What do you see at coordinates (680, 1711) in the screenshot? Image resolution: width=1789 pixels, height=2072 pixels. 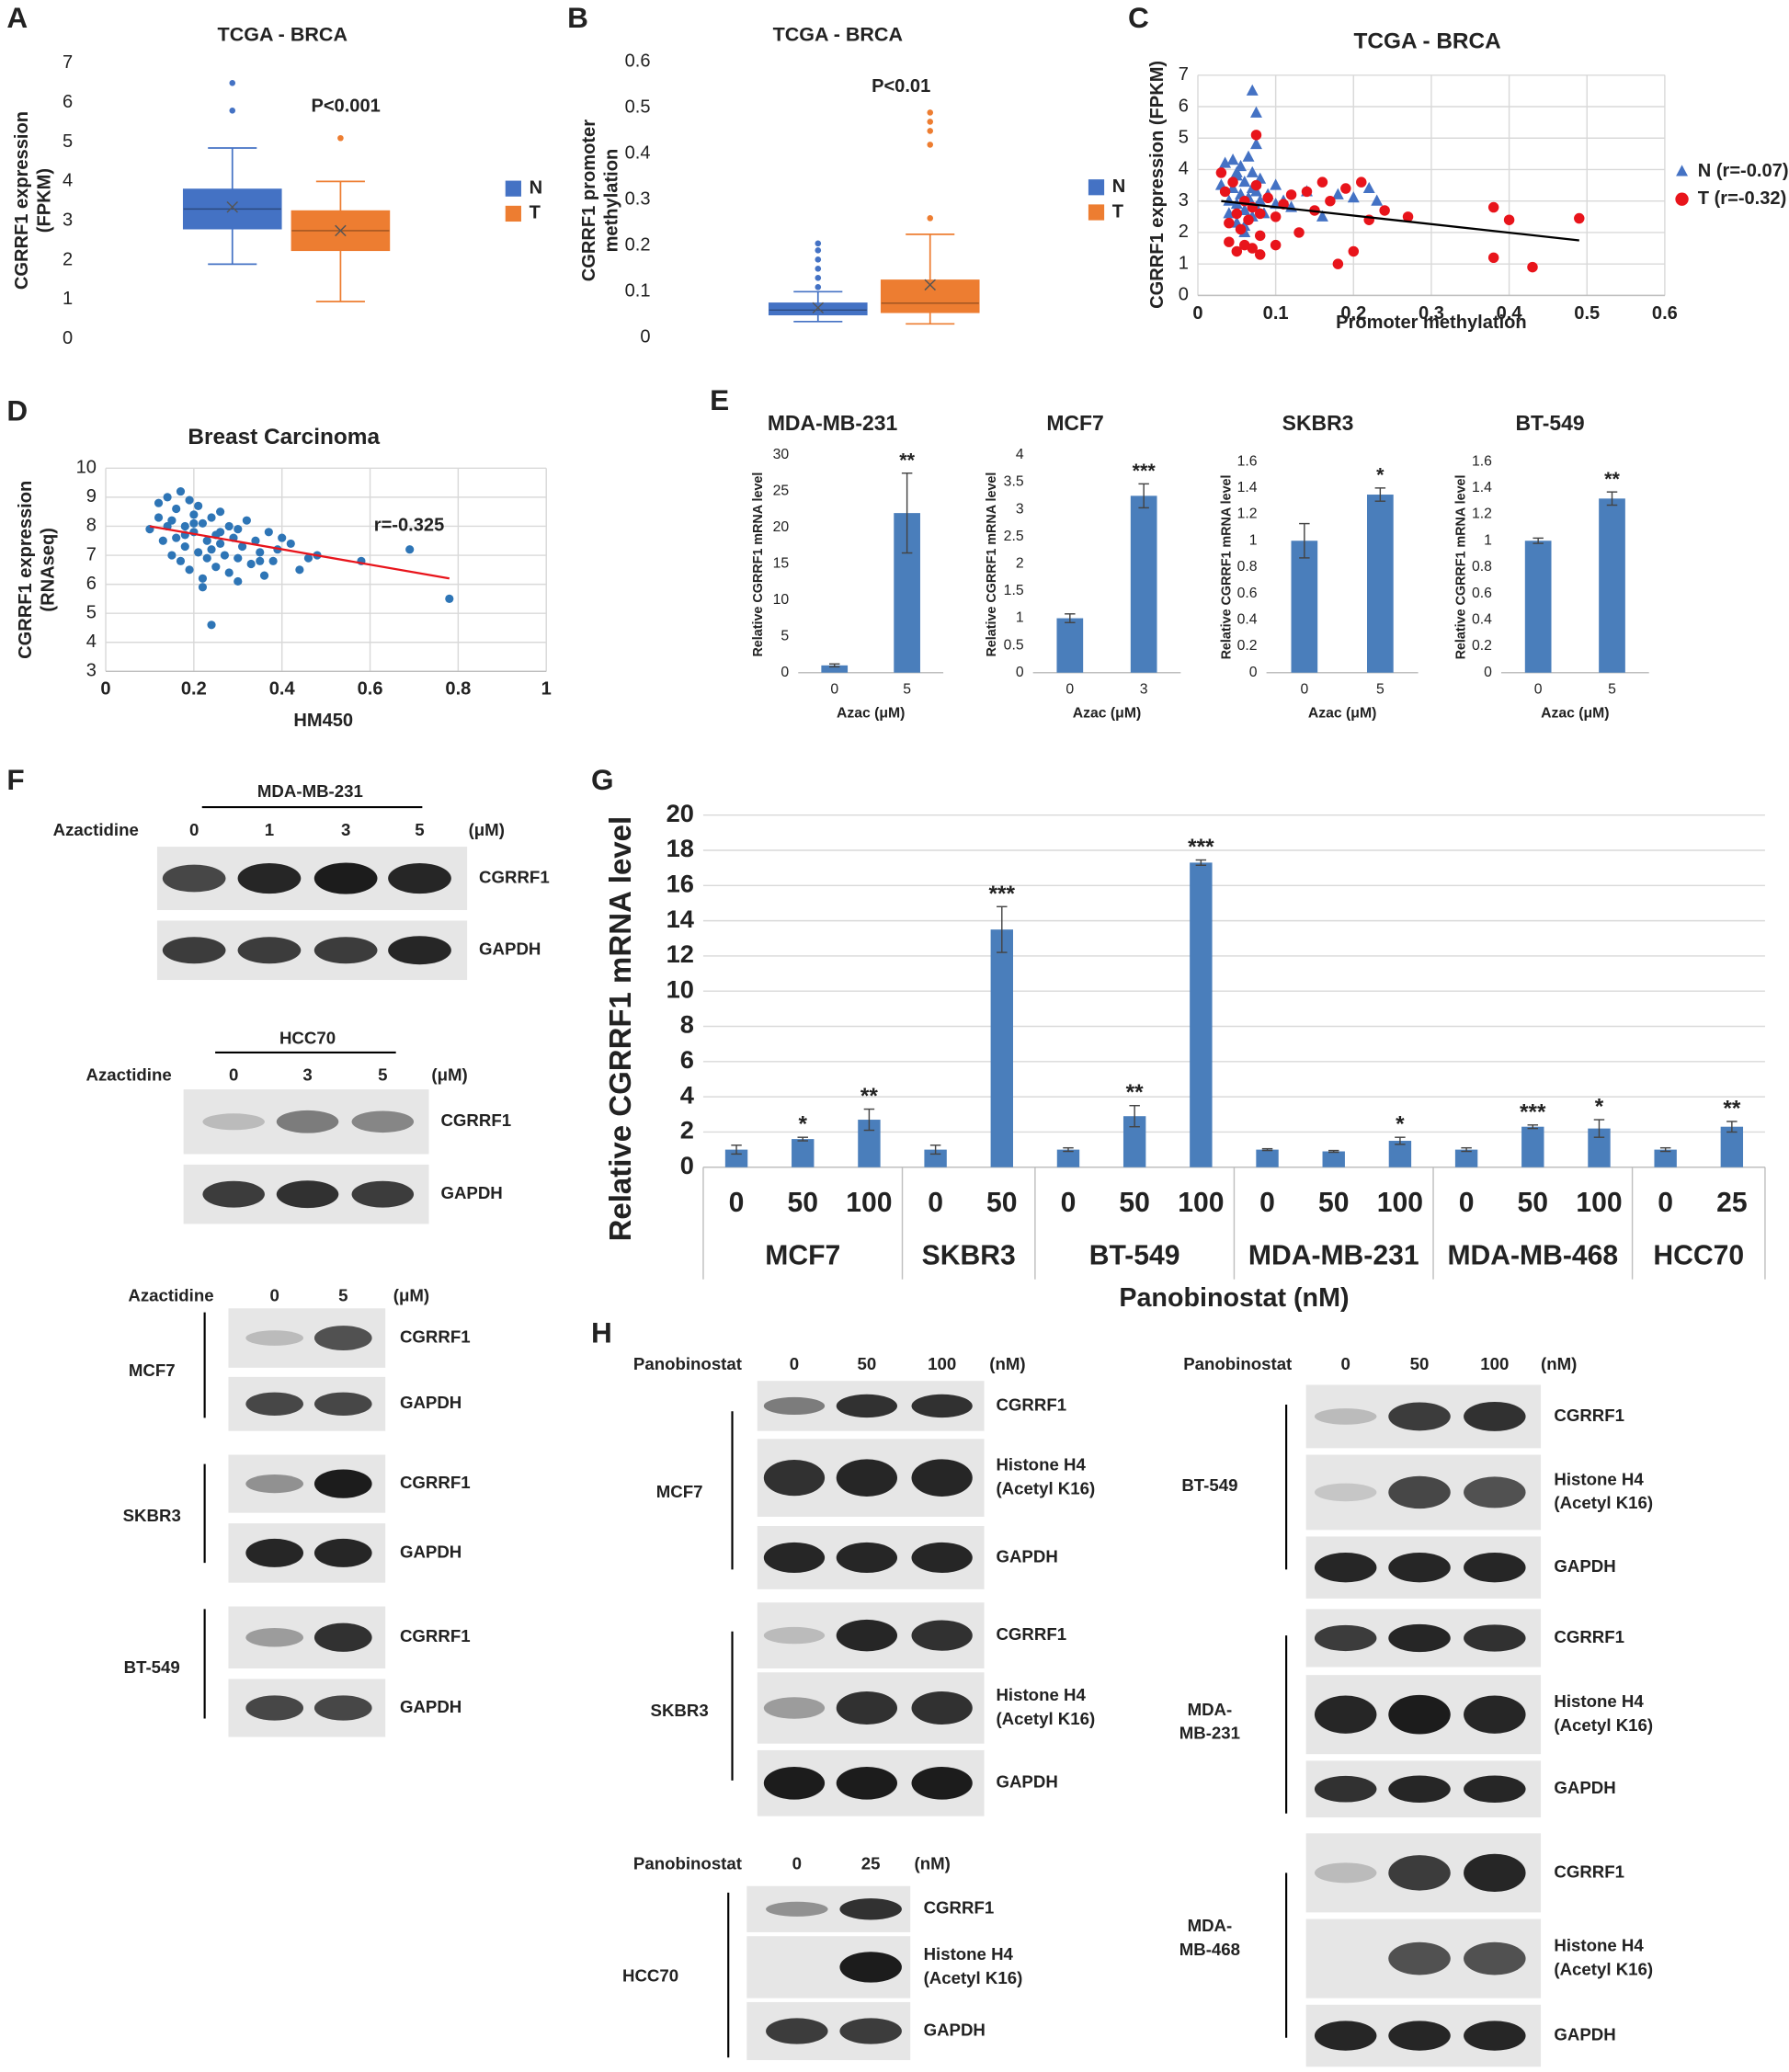 I see `cell-line-label: SKBR3` at bounding box center [680, 1711].